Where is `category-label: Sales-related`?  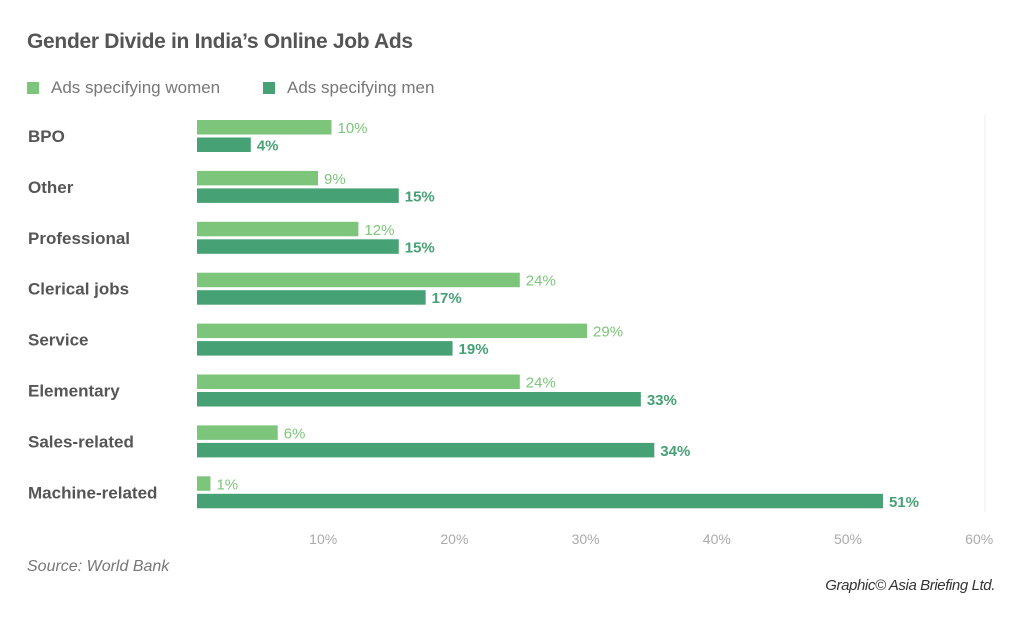 category-label: Sales-related is located at coordinates (81, 441).